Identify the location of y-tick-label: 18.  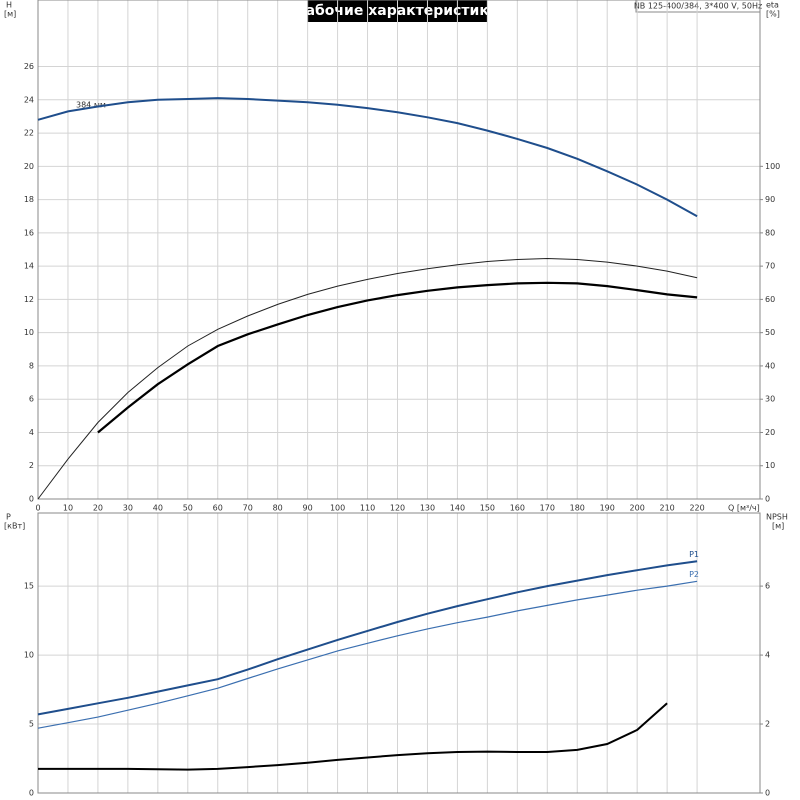
(29, 199).